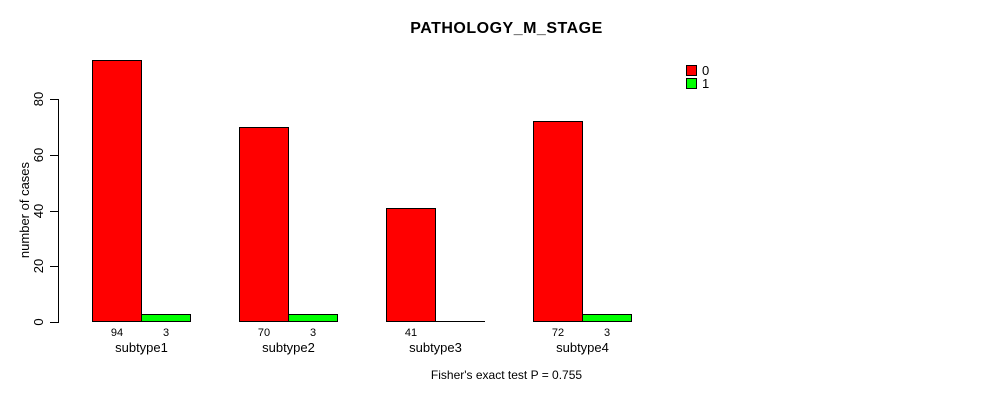 This screenshot has width=990, height=400. What do you see at coordinates (706, 83) in the screenshot?
I see `legend-label: 1` at bounding box center [706, 83].